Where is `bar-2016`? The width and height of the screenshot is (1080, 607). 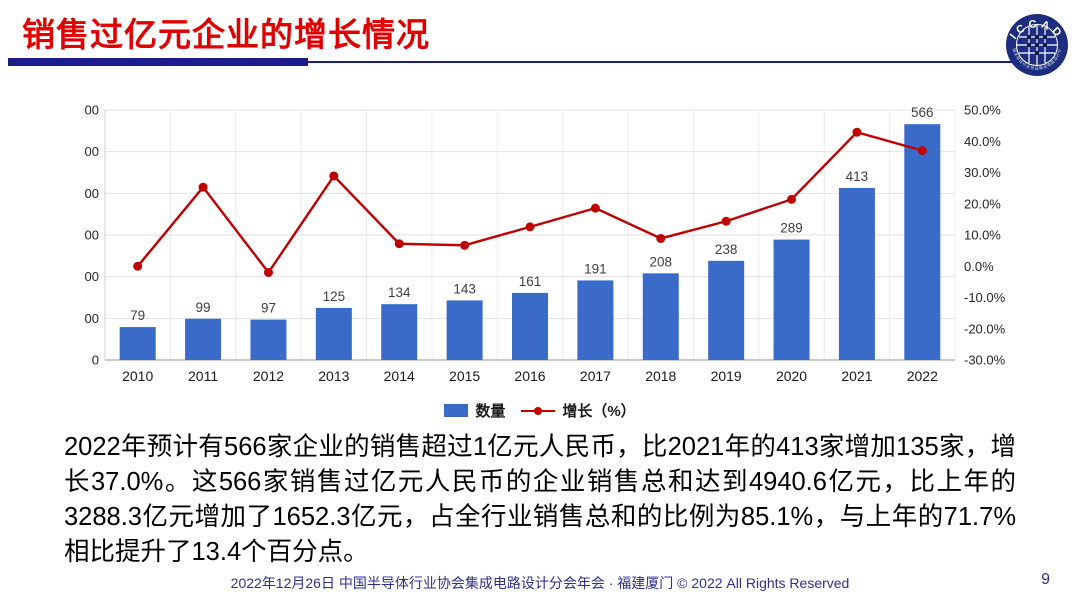
bar-2016 is located at coordinates (530, 326).